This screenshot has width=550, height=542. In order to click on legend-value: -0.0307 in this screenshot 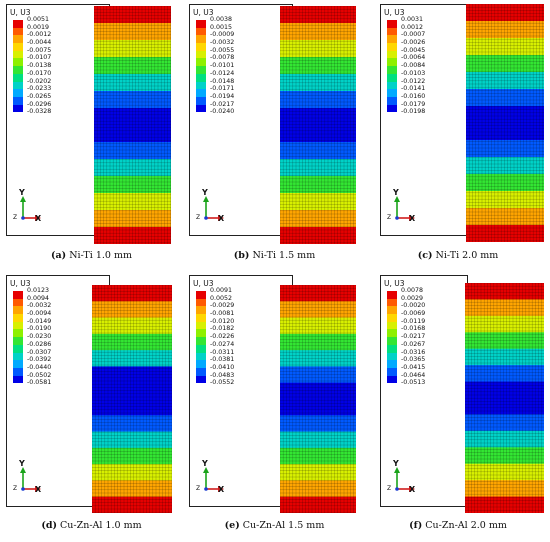, I will do `click(39, 352)`.